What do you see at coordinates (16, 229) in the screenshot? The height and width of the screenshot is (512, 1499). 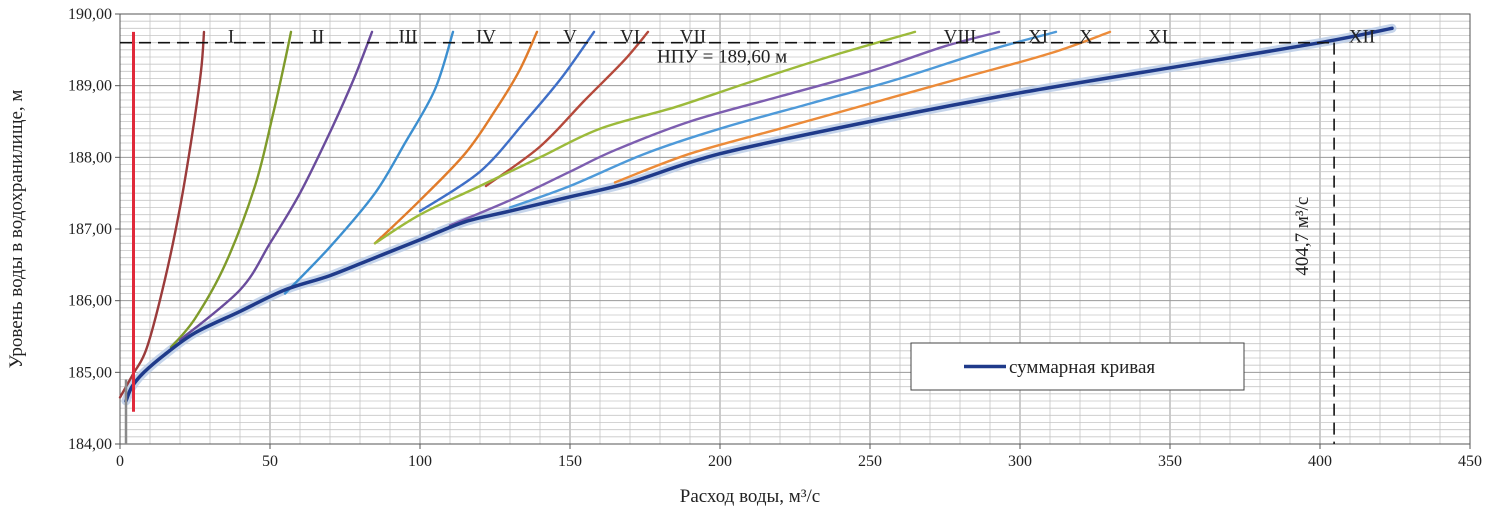 I see `y-axis-title: Уровень воды в водохранилище, м` at bounding box center [16, 229].